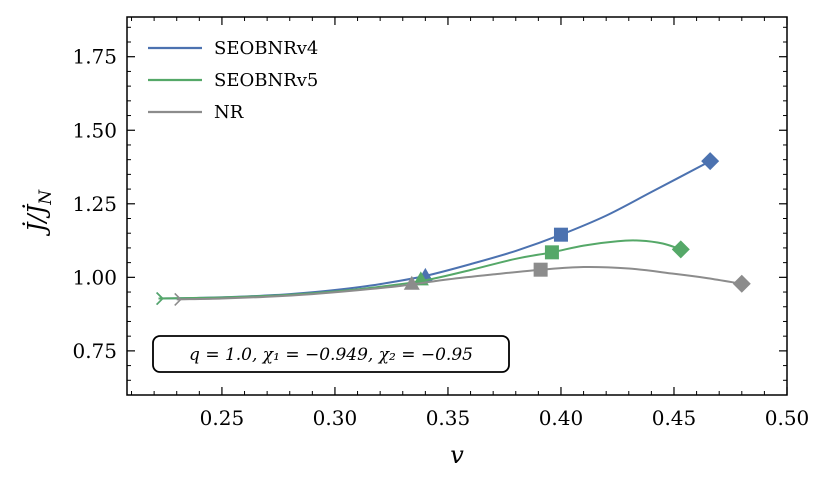 Image resolution: width=829 pixels, height=486 pixels. Describe the element at coordinates (229, 112) in the screenshot. I see `legend-label: NR` at that location.